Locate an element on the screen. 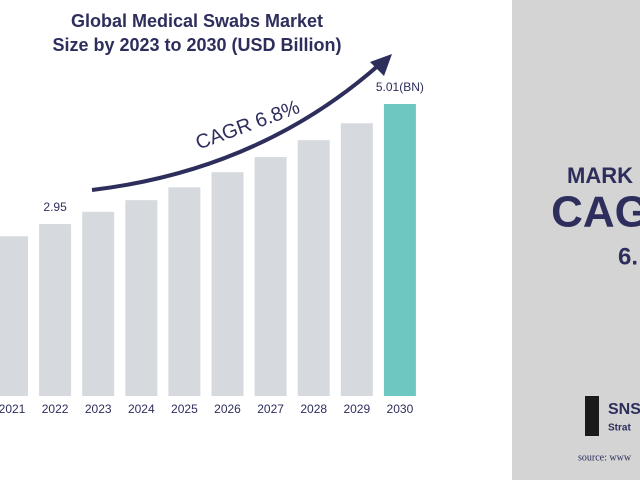 This screenshot has height=480, width=640. panel-text: CAG is located at coordinates (595, 212).